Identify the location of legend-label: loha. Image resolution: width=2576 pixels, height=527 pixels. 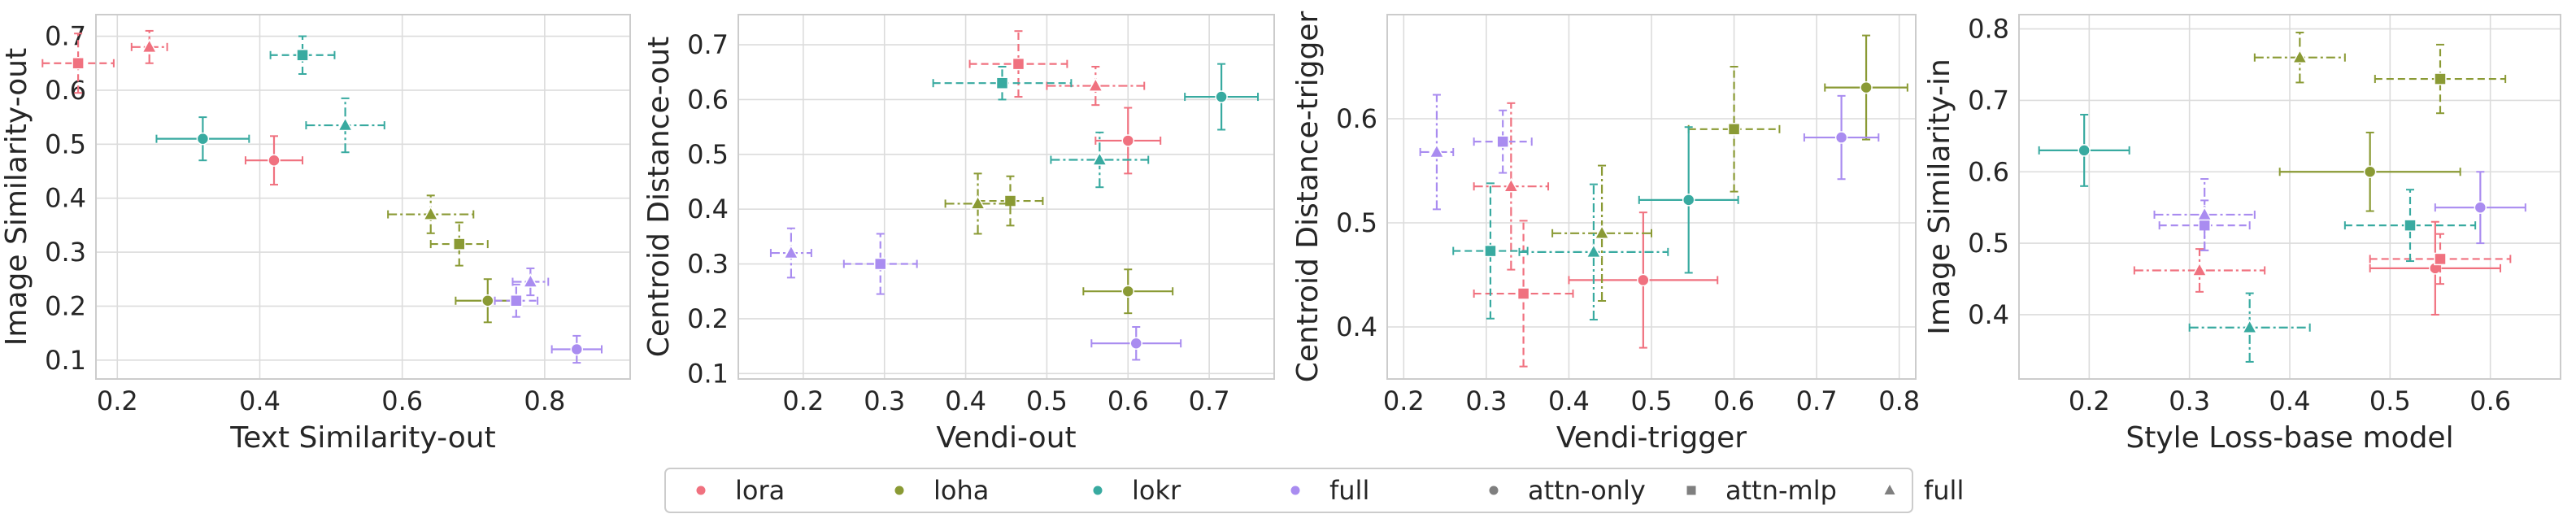
(961, 490).